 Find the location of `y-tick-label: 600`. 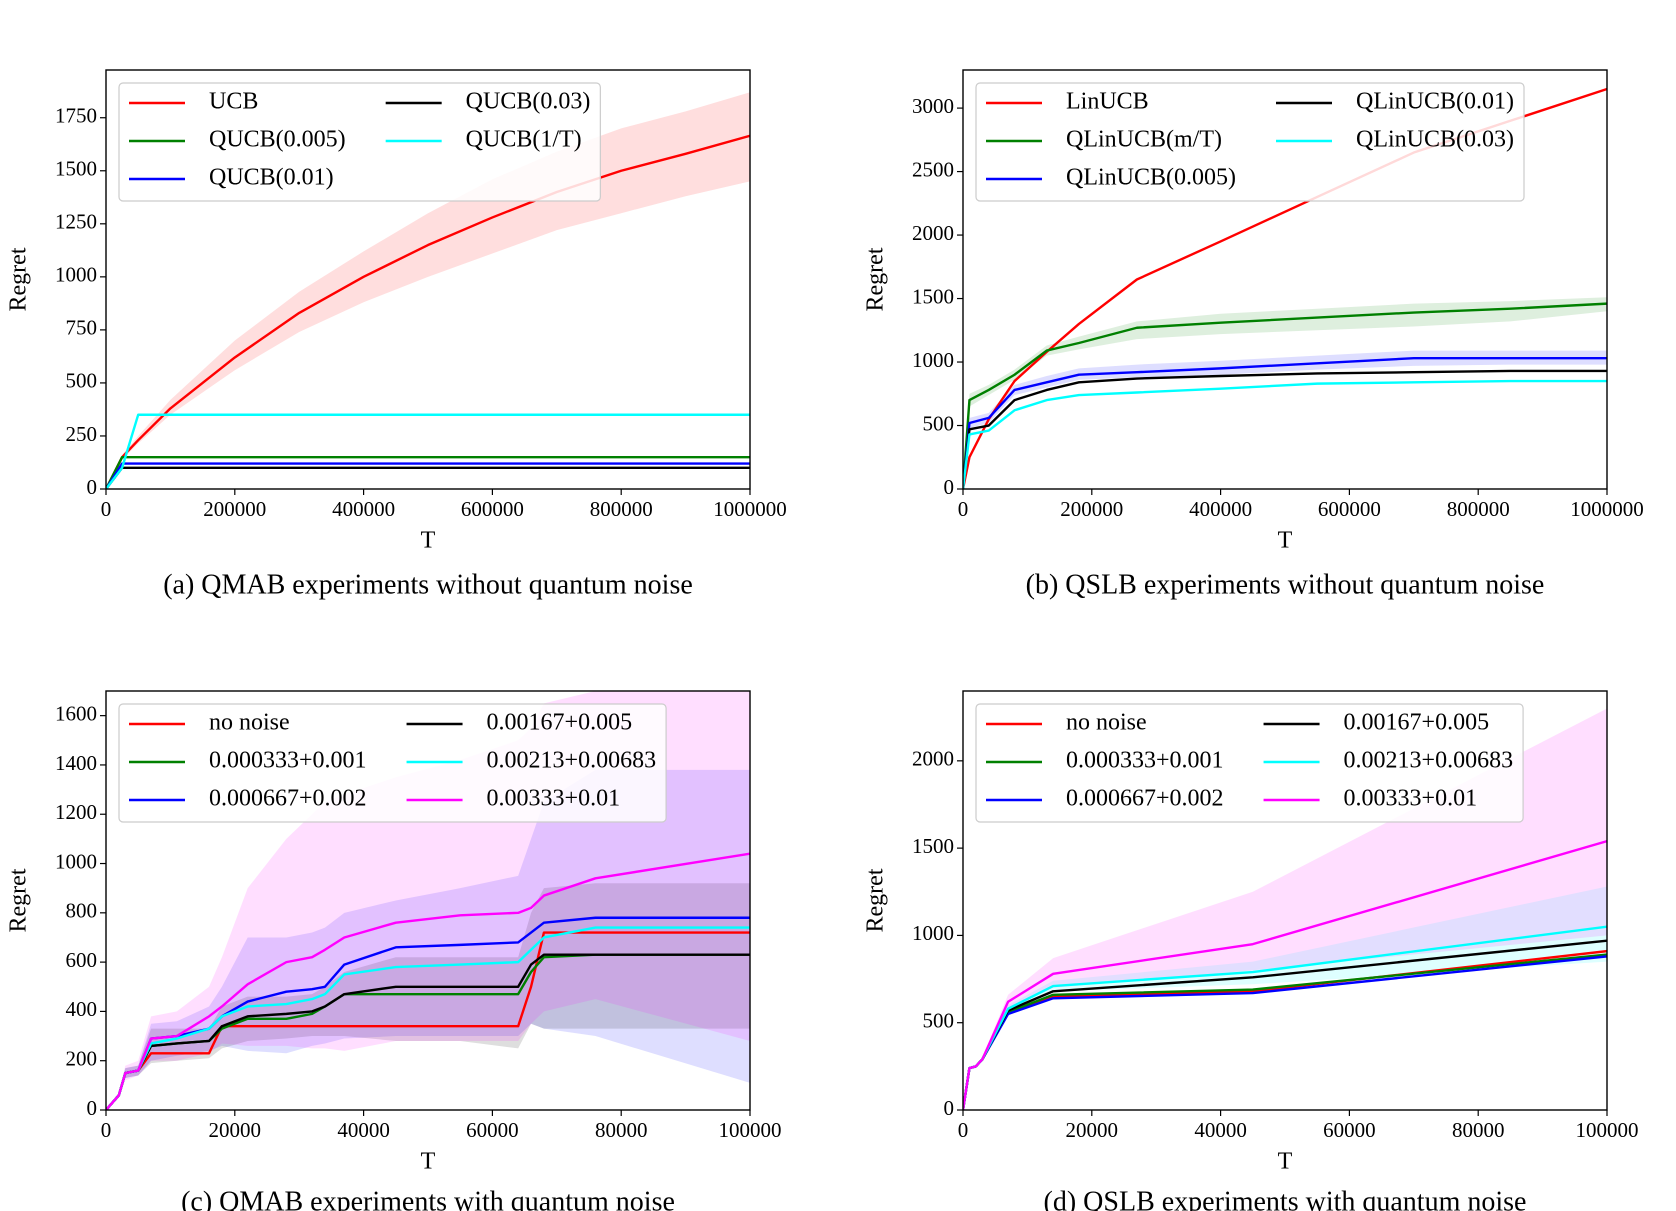

y-tick-label: 600 is located at coordinates (82, 960).